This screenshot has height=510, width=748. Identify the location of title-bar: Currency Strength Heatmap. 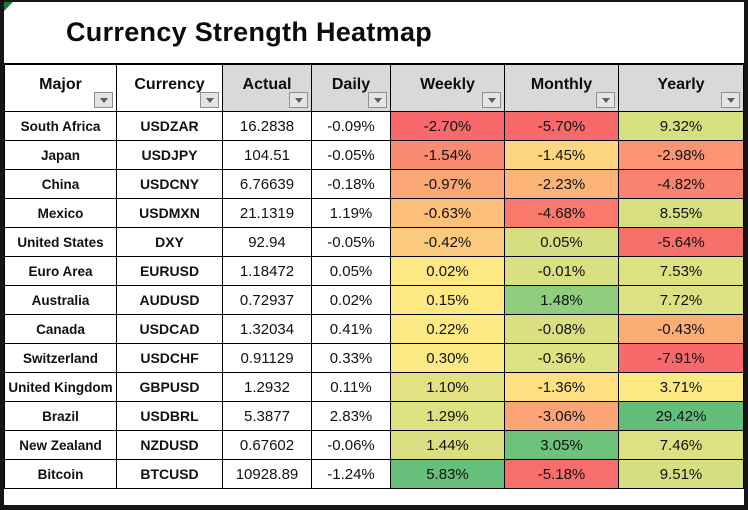
(374, 33).